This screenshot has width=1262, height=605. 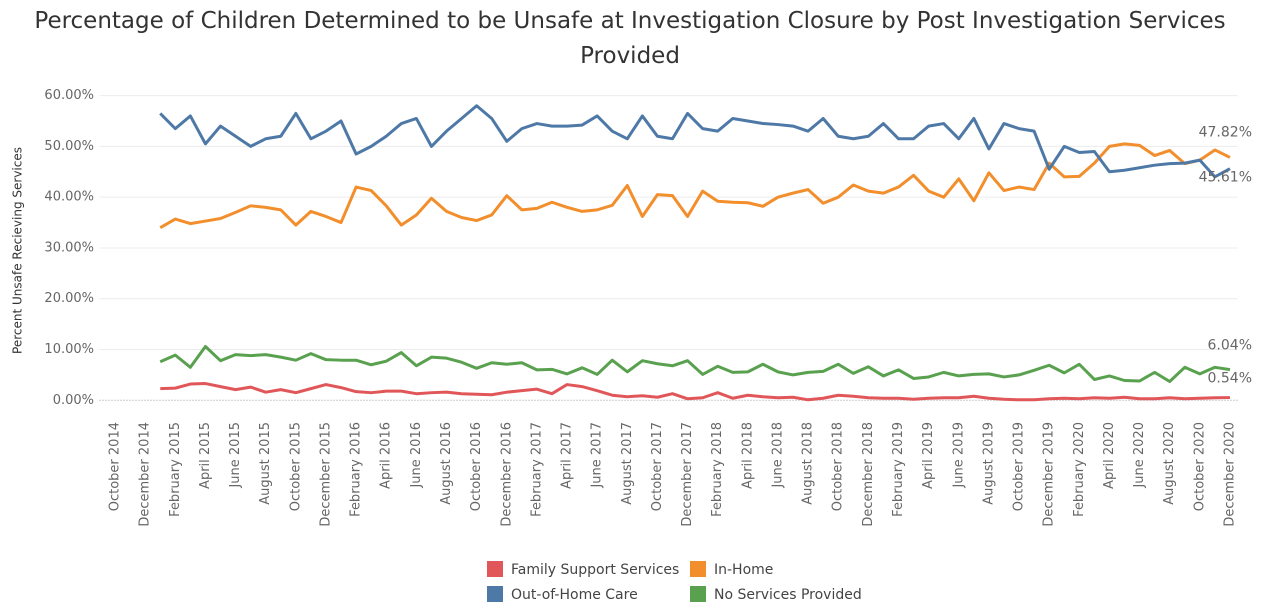 I want to click on x-tick-label: October 2015, so click(x=295, y=466).